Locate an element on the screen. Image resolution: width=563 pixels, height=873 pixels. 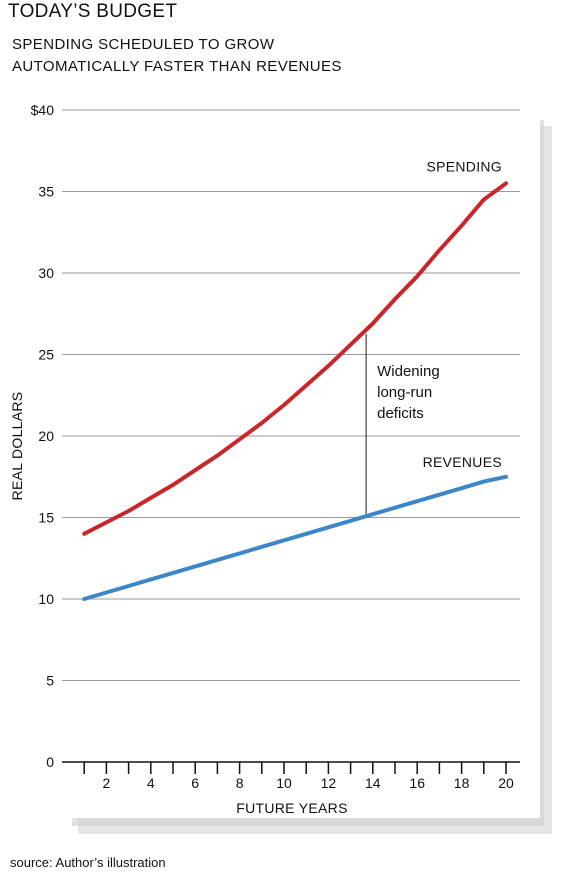
y-tick-label: $40 is located at coordinates (43, 110).